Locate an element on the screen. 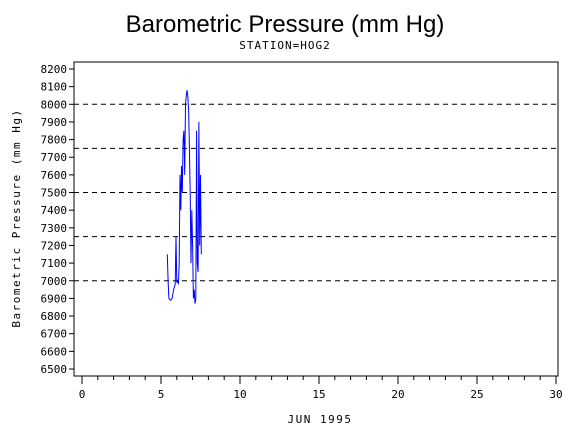 The width and height of the screenshot is (570, 430). y-tick-label: 8000 is located at coordinates (54, 104).